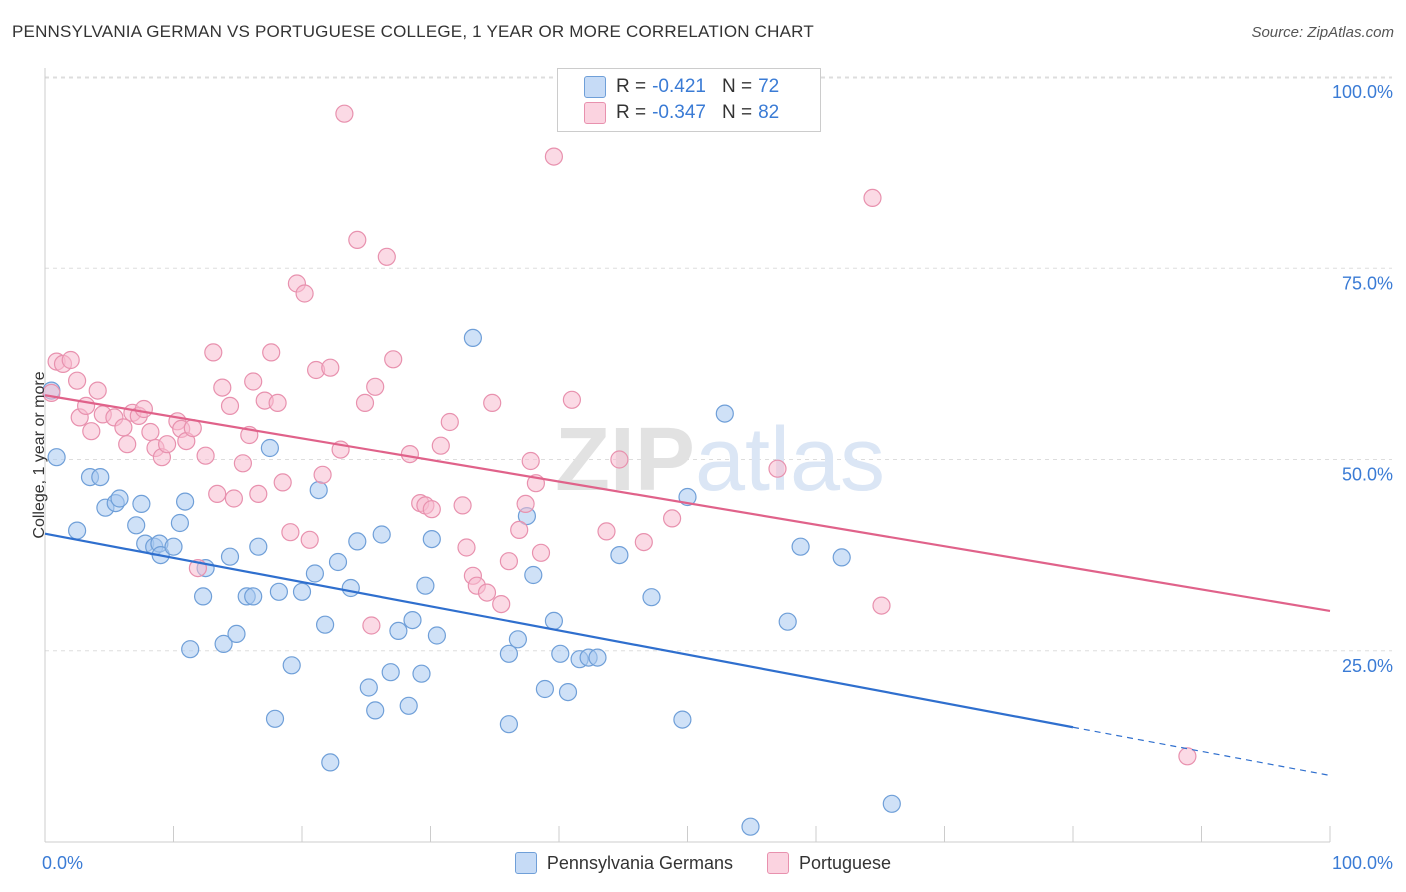 This screenshot has width=1406, height=892. What do you see at coordinates (1367, 283) in the screenshot?
I see `y-tick-label: 75.0%` at bounding box center [1367, 283].